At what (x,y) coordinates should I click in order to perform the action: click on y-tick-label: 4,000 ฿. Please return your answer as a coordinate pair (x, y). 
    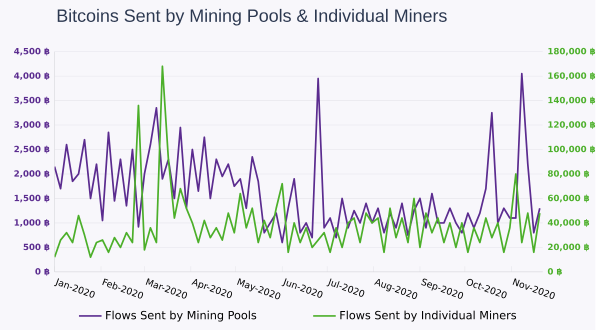
    Looking at the image, I should click on (32, 76).